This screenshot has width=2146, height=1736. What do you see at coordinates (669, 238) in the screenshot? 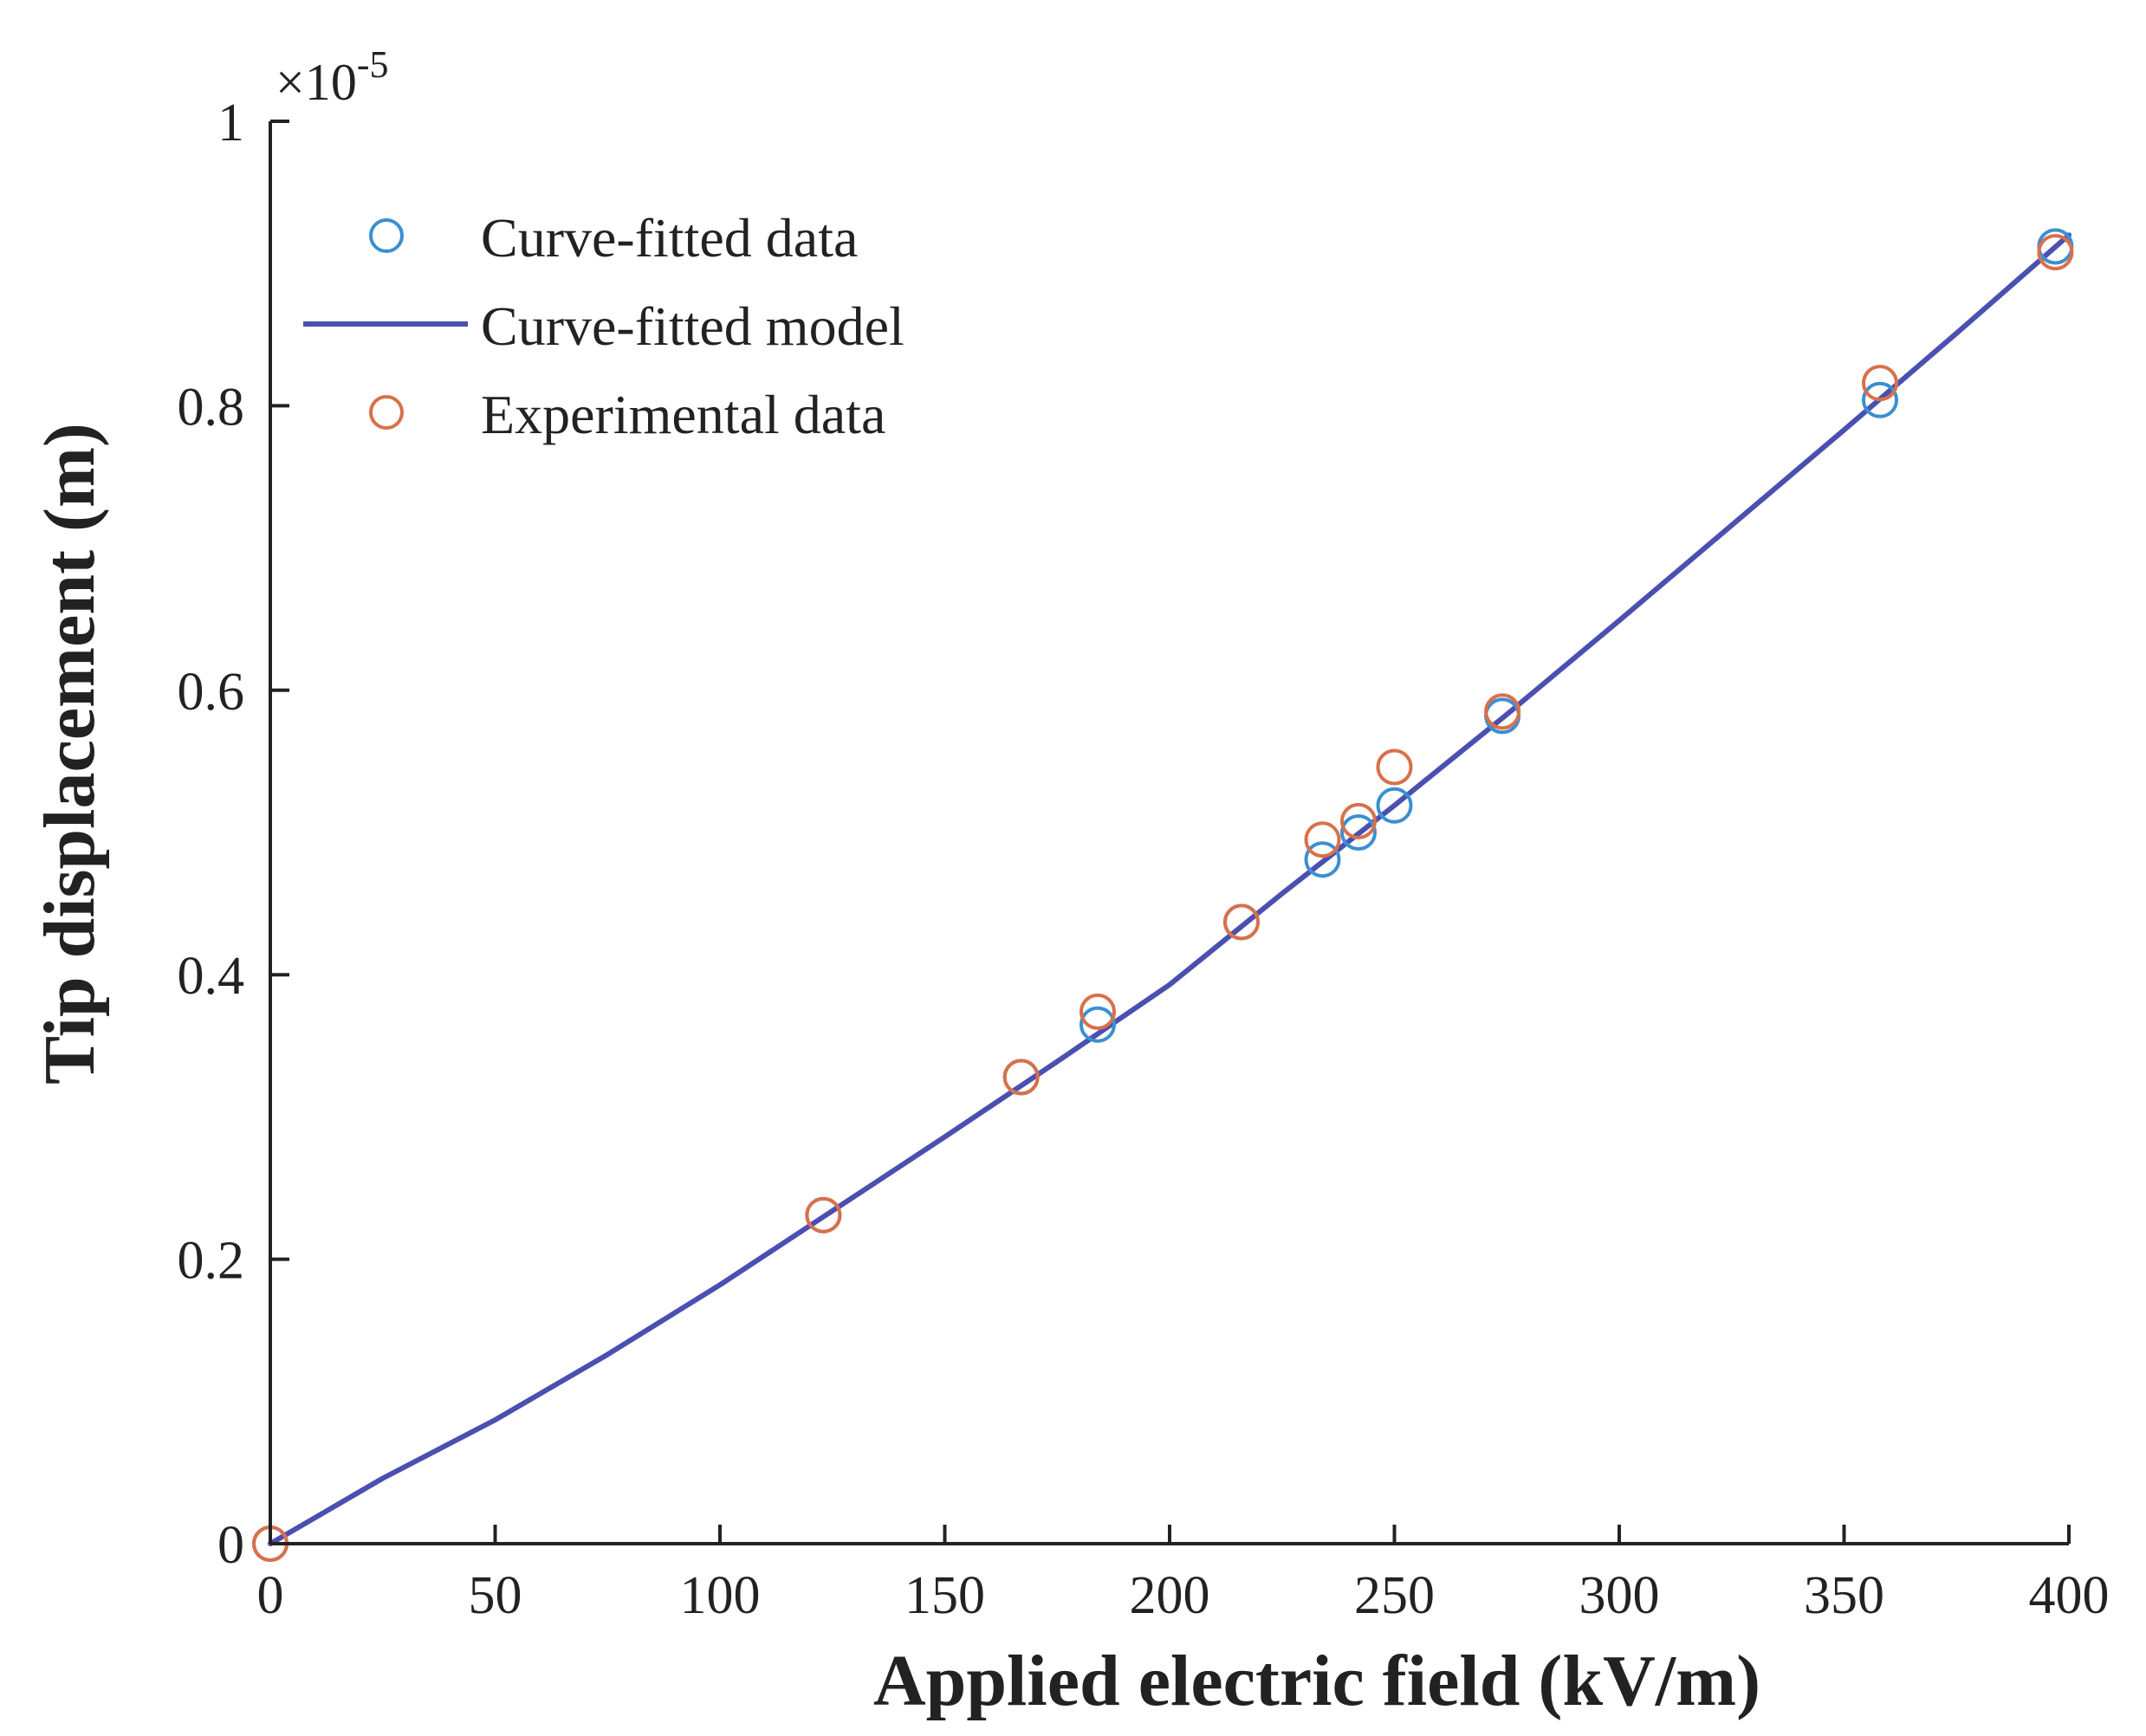
I see `legend-label-curve-fitted-data: Curve-fitted data` at bounding box center [669, 238].